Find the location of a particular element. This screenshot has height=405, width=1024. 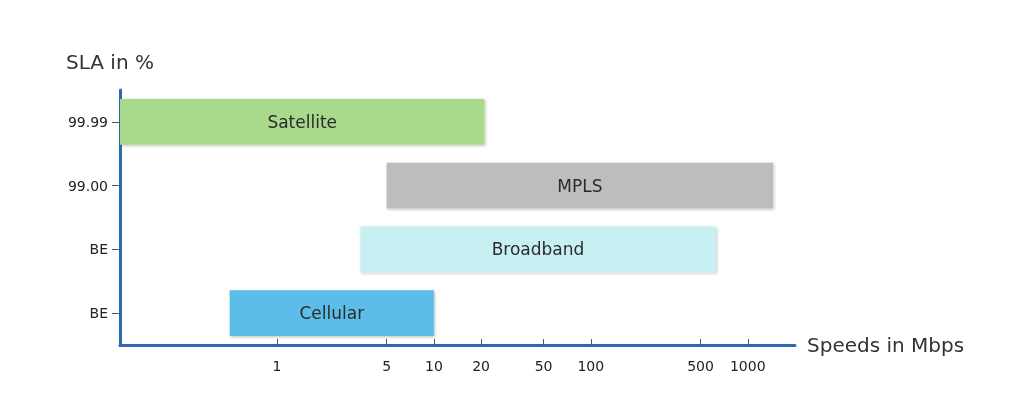

x-tick-label: 10 is located at coordinates (433, 366).